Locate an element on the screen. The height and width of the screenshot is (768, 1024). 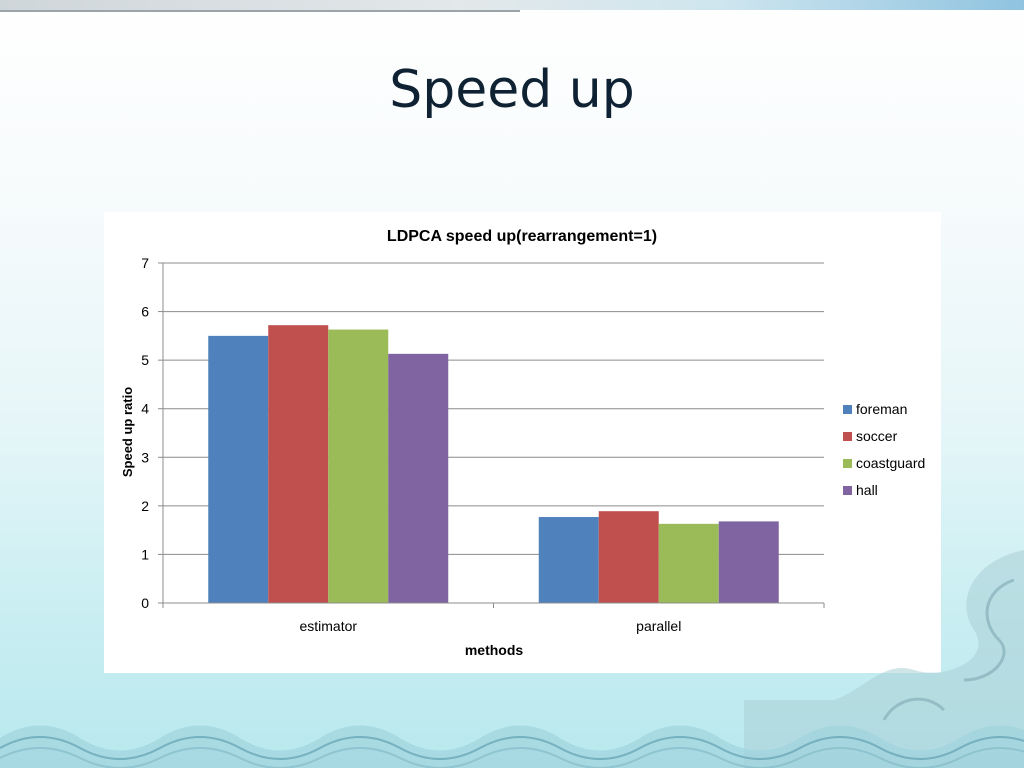
x-tick-label: estimator is located at coordinates (328, 626).